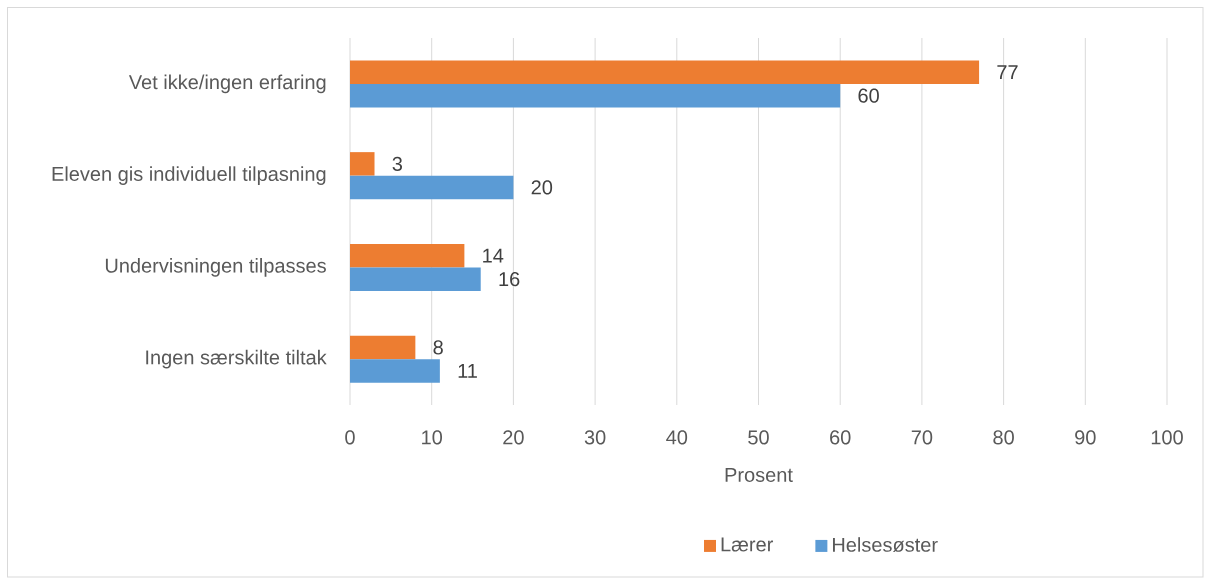  I want to click on y-tick-label: Eleven gis individuell tilpasning, so click(189, 175).